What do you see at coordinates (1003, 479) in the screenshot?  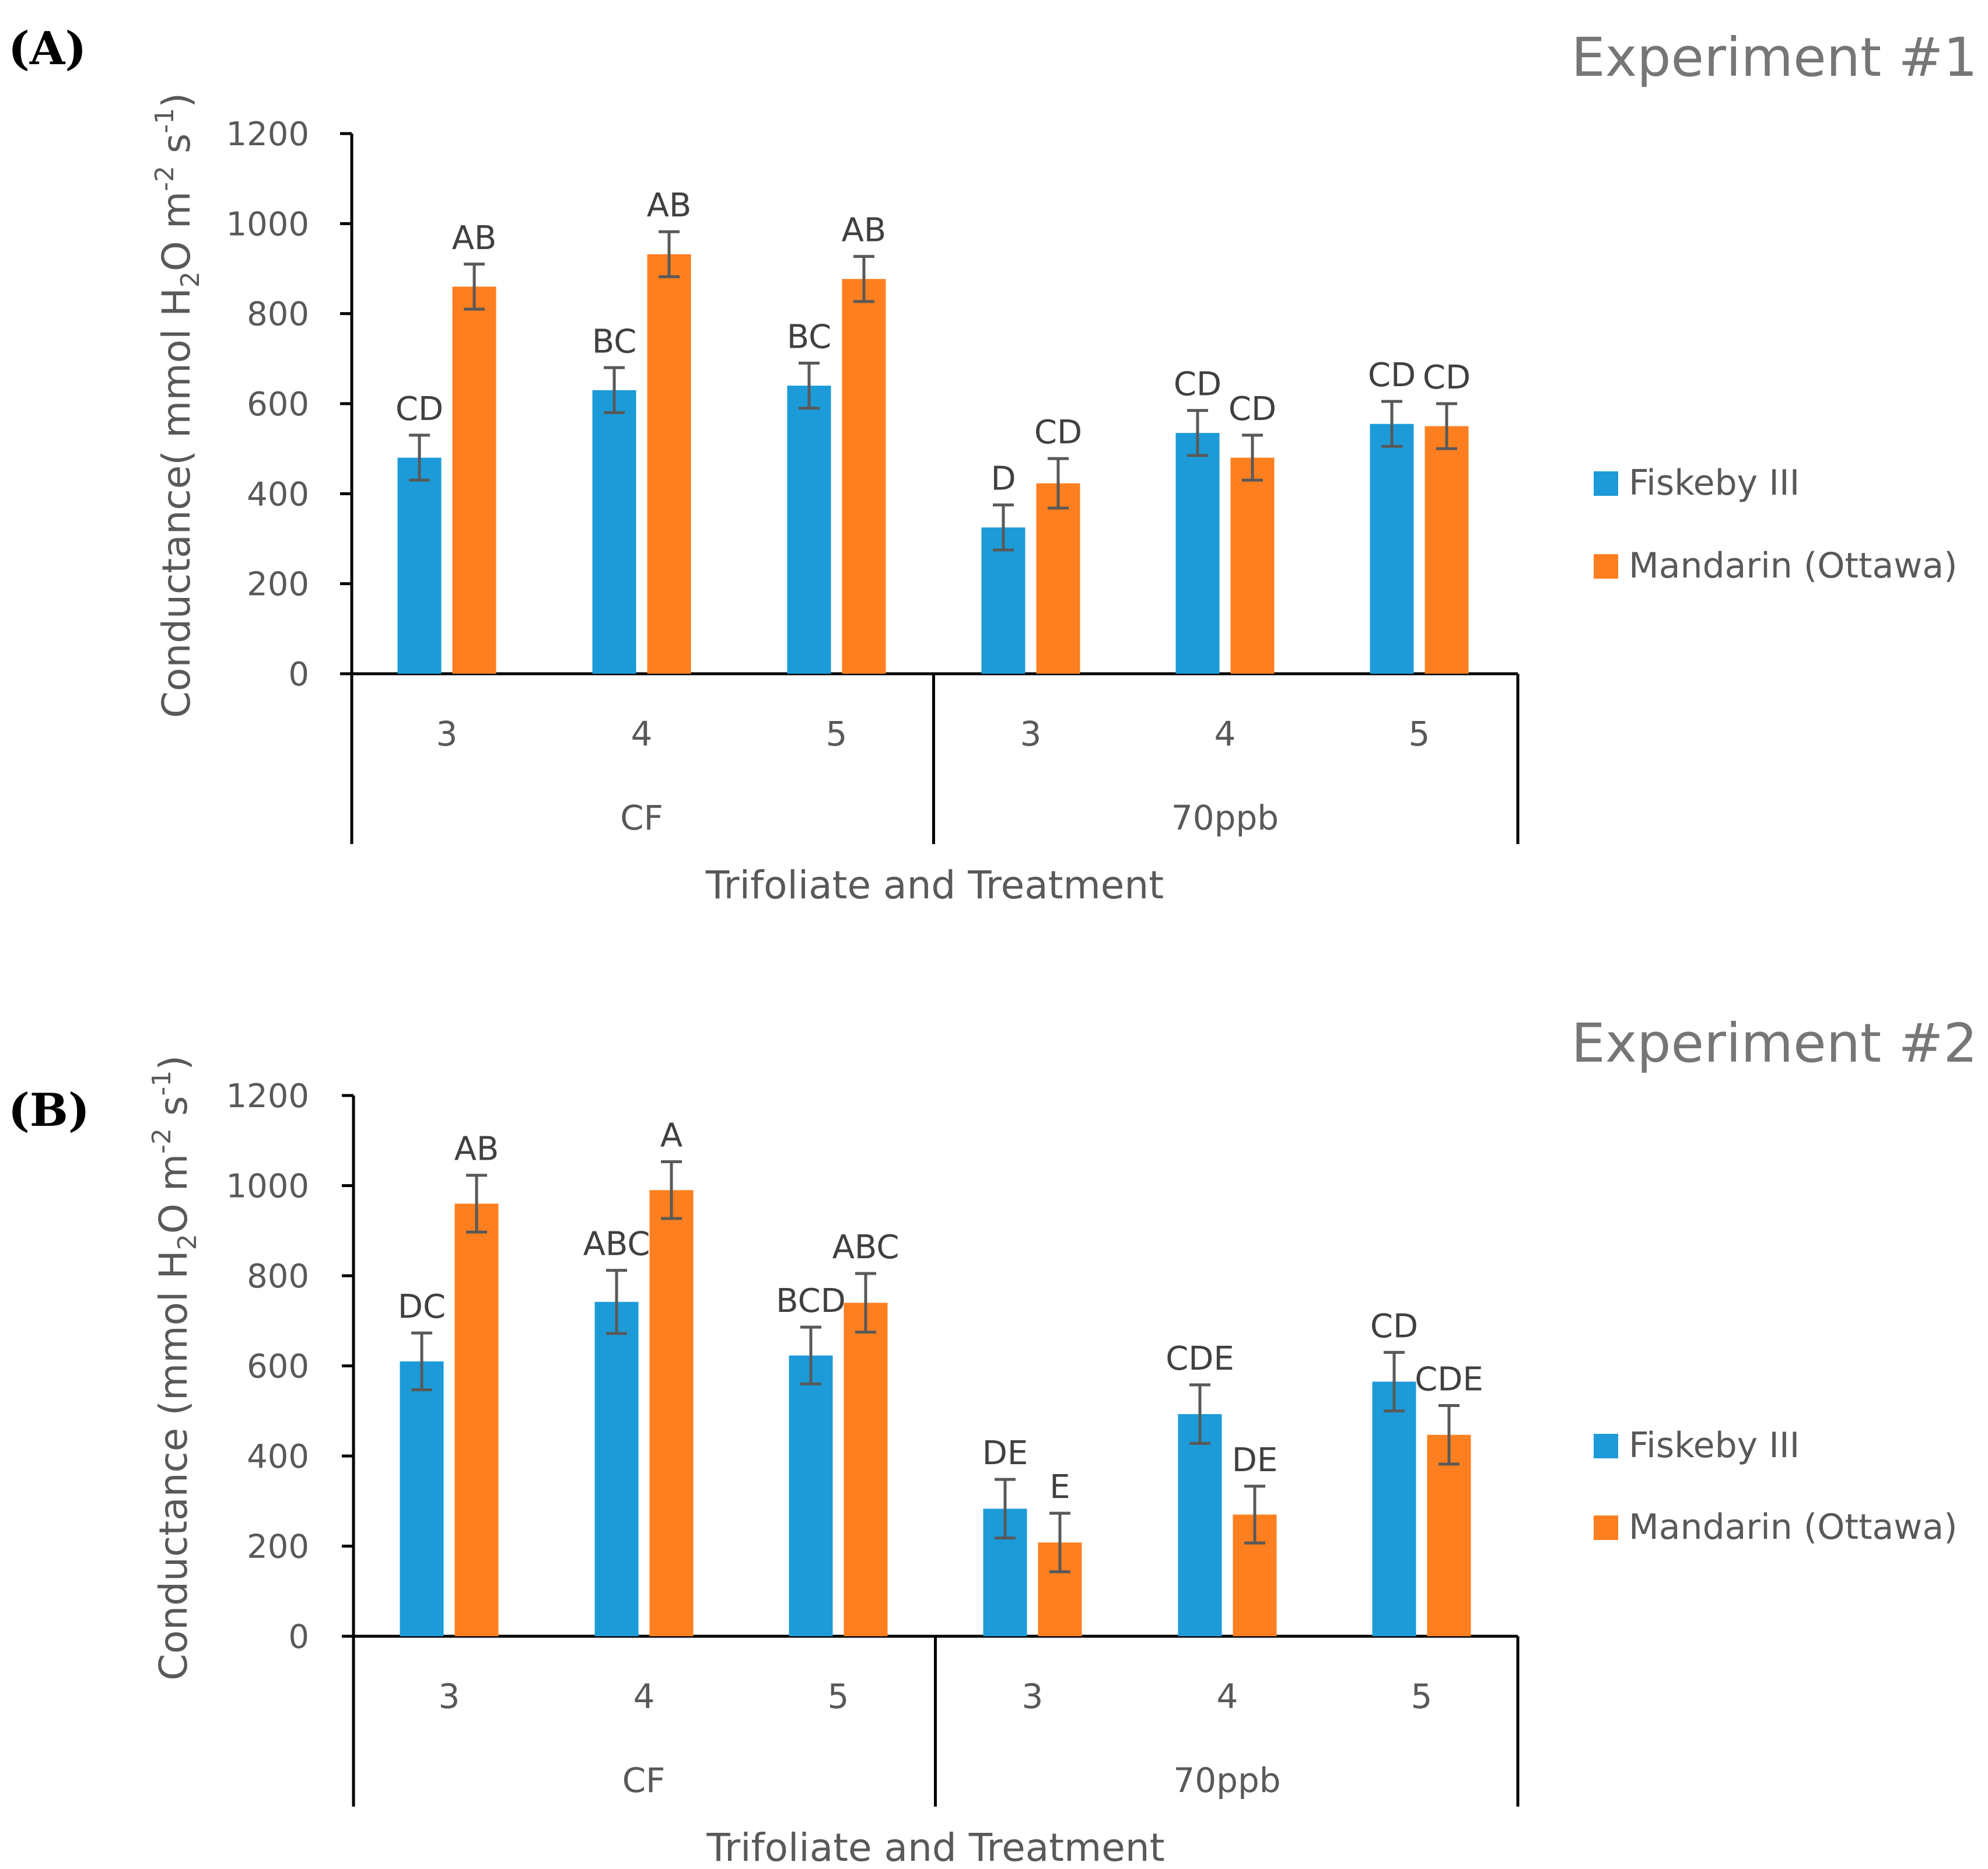 I see `significance-label: D` at bounding box center [1003, 479].